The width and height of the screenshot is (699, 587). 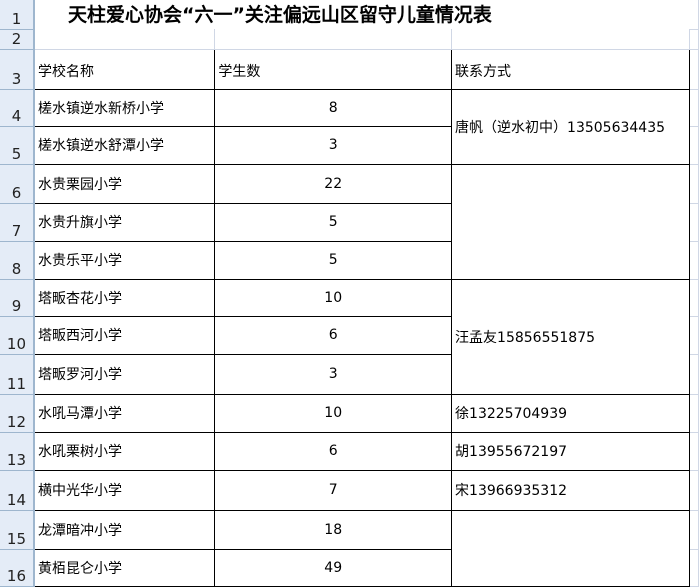 What do you see at coordinates (17, 15) in the screenshot?
I see `row-header-1: 1` at bounding box center [17, 15].